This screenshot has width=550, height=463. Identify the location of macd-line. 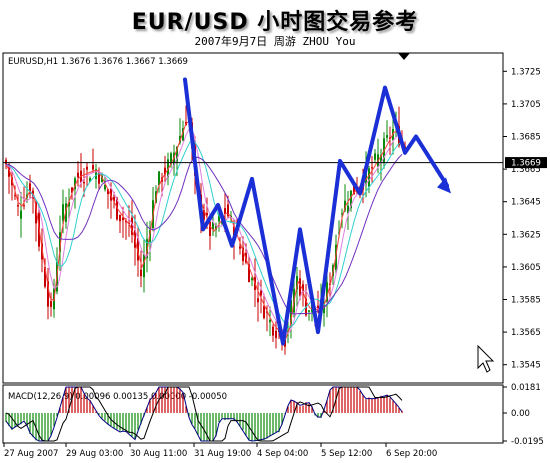
(204, 414).